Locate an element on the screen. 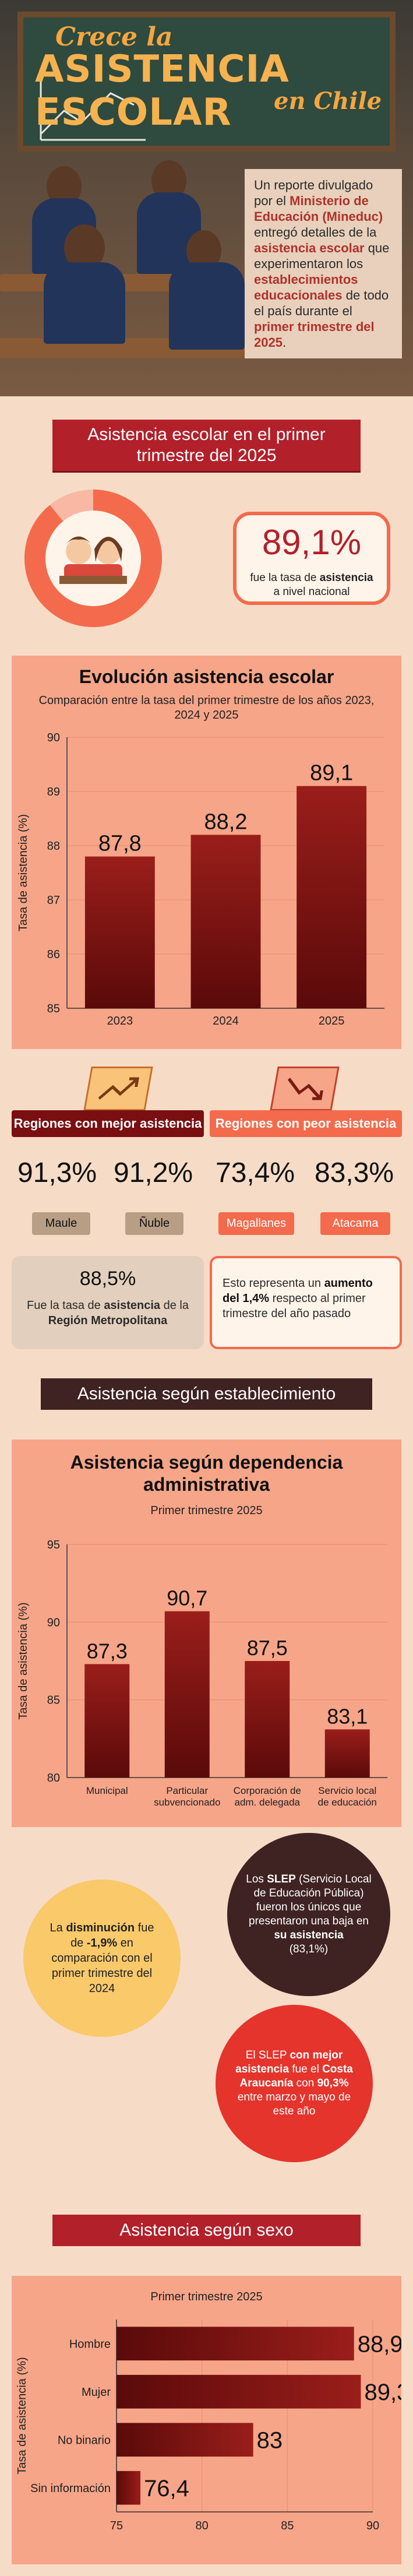 This screenshot has height=2576, width=413. region-tag-atacama: Atacama is located at coordinates (355, 1223).